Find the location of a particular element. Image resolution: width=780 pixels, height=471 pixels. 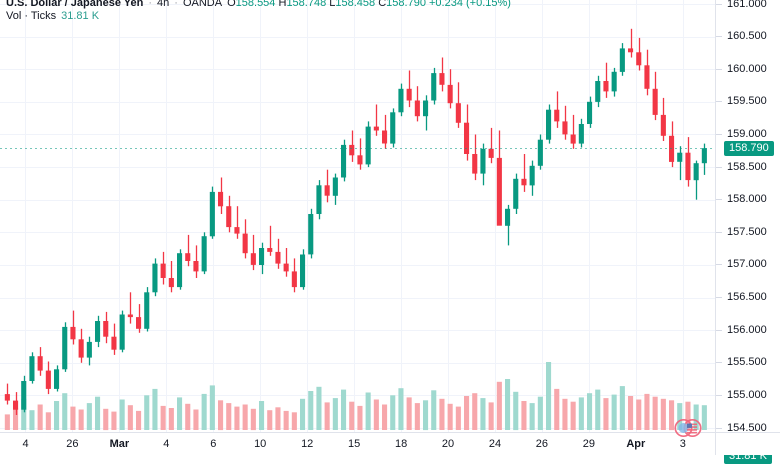

time-tick-label: 6 is located at coordinates (213, 444).